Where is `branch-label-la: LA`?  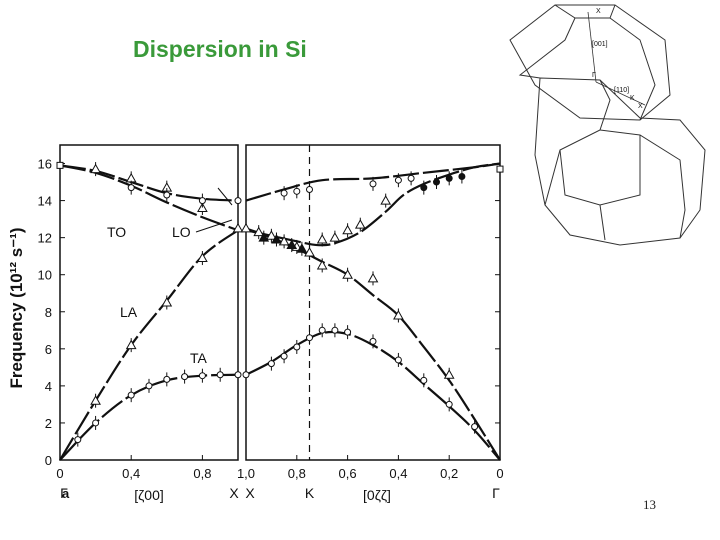 branch-label-la: LA is located at coordinates (129, 312).